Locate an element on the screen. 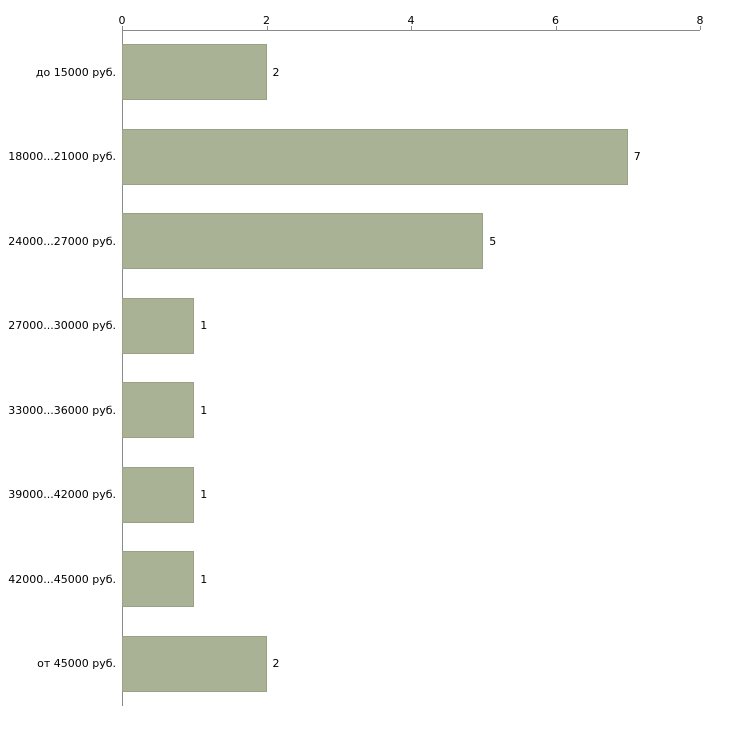 The width and height of the screenshot is (730, 730). value-label: 5 is located at coordinates (493, 241).